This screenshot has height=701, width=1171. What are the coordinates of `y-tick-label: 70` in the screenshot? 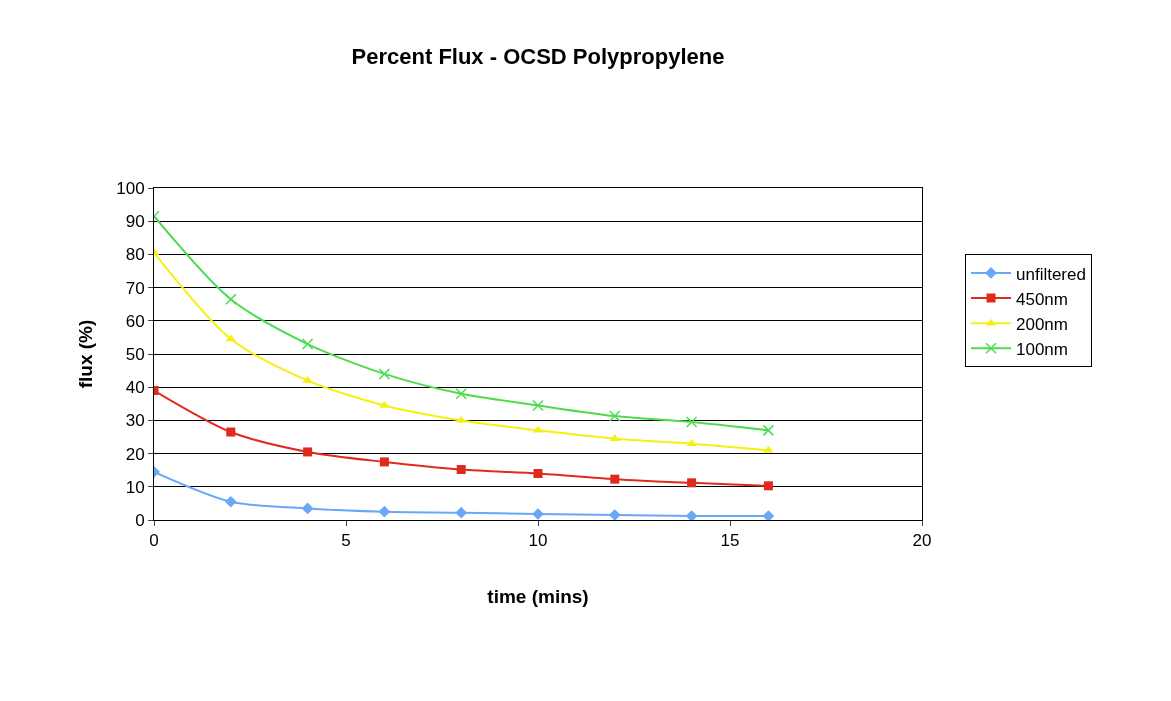 It's located at (135, 288).